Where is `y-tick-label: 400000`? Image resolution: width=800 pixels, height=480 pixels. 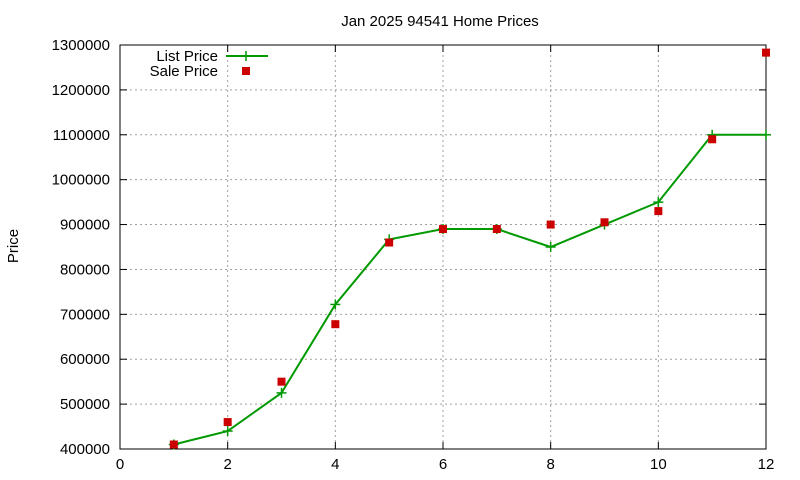 y-tick-label: 400000 is located at coordinates (85, 449).